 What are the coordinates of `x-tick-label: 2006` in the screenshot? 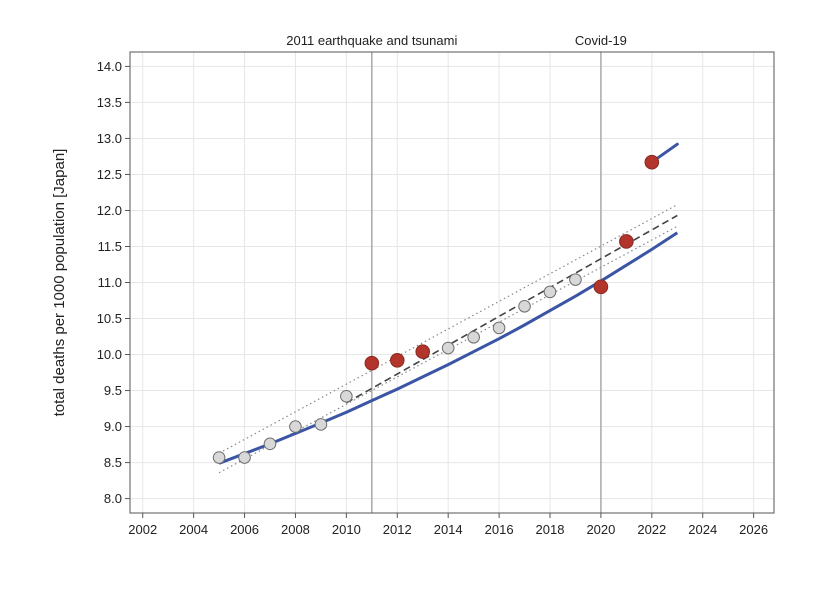 It's located at (244, 529).